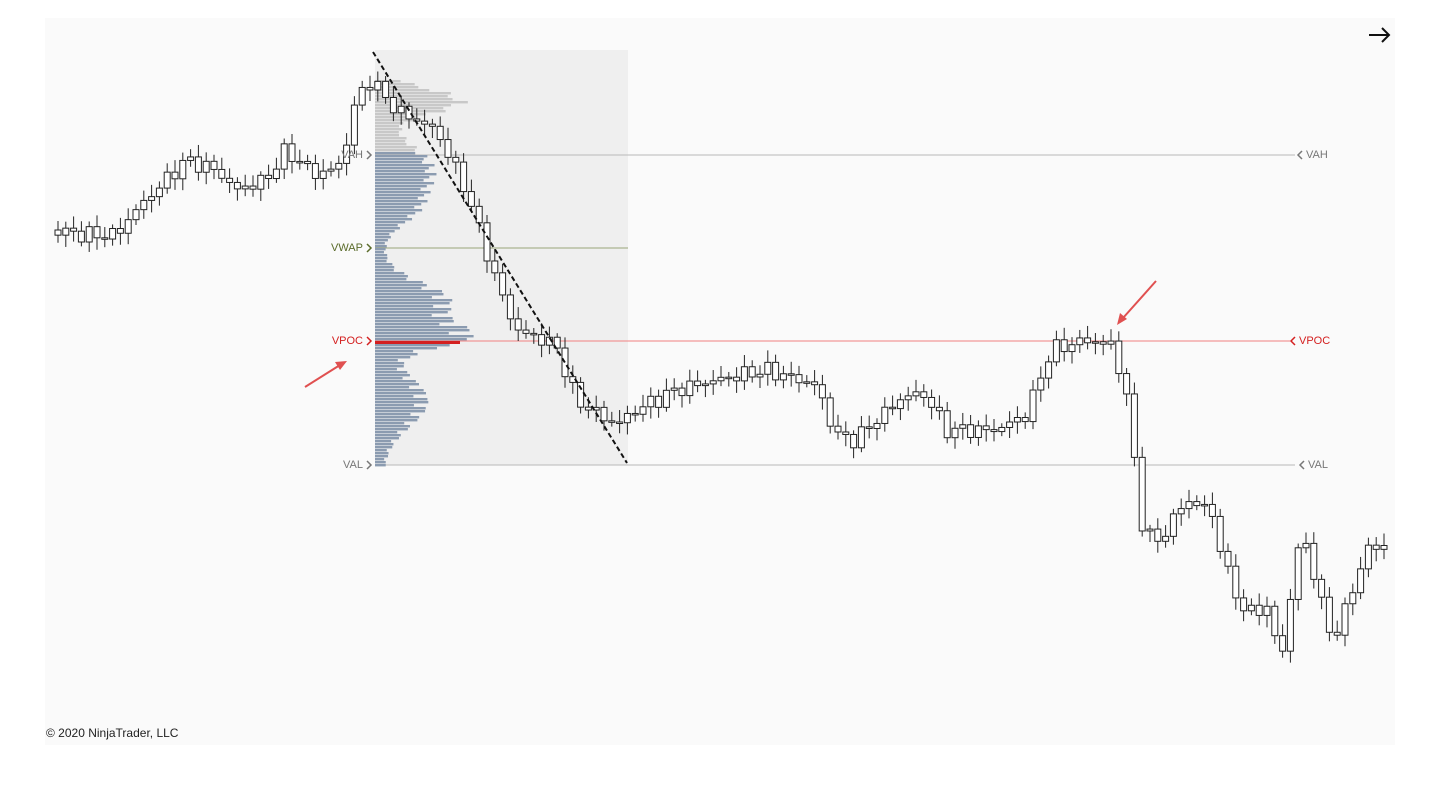  What do you see at coordinates (500, 257) in the screenshot?
I see `trend-line` at bounding box center [500, 257].